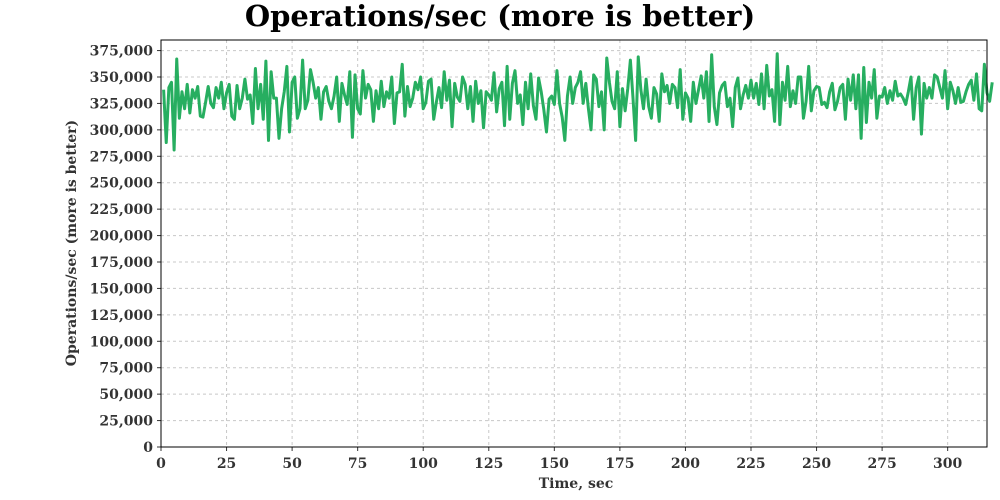 The width and height of the screenshot is (1000, 500). What do you see at coordinates (122, 316) in the screenshot?
I see `y-tick-label: 125,000` at bounding box center [122, 316].